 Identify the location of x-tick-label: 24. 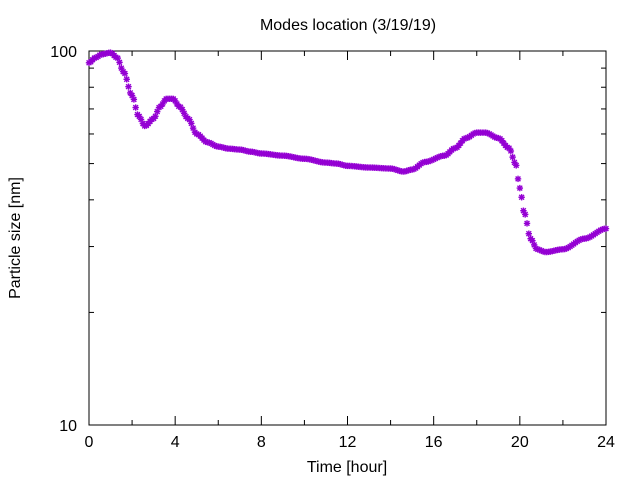
(606, 442).